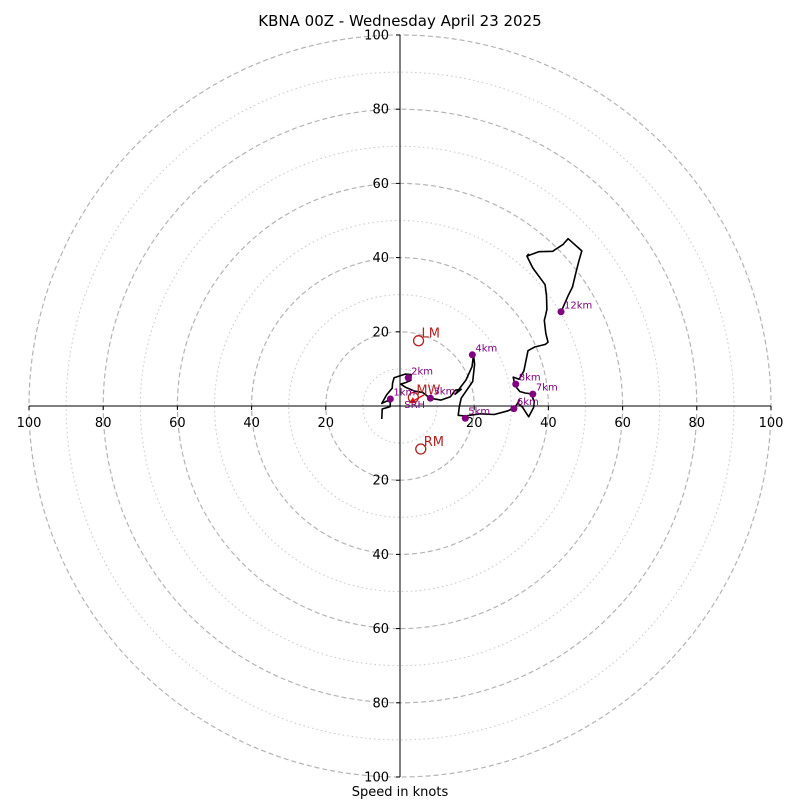  What do you see at coordinates (578, 305) in the screenshot?
I see `height-point-label: 12km` at bounding box center [578, 305].